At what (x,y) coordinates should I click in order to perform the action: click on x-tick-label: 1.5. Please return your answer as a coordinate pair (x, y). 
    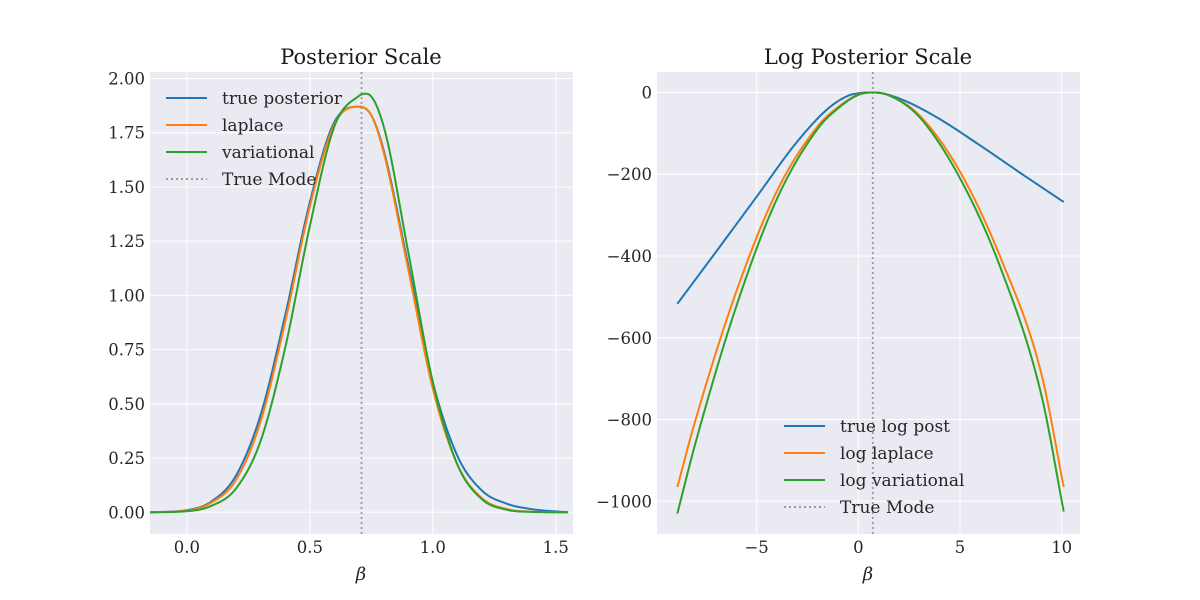
    Looking at the image, I should click on (556, 547).